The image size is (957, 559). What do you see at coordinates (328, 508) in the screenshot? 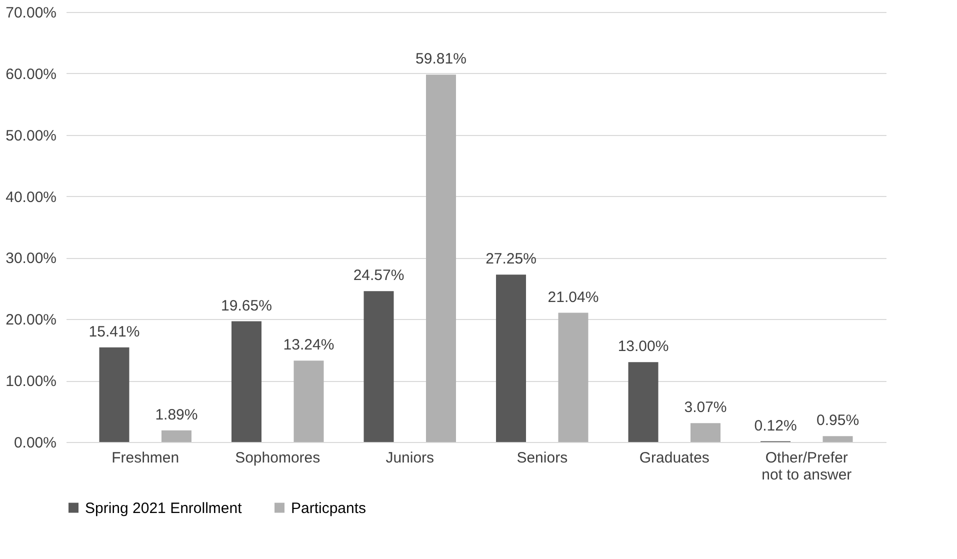
I see `legend-label: Particpants` at bounding box center [328, 508].